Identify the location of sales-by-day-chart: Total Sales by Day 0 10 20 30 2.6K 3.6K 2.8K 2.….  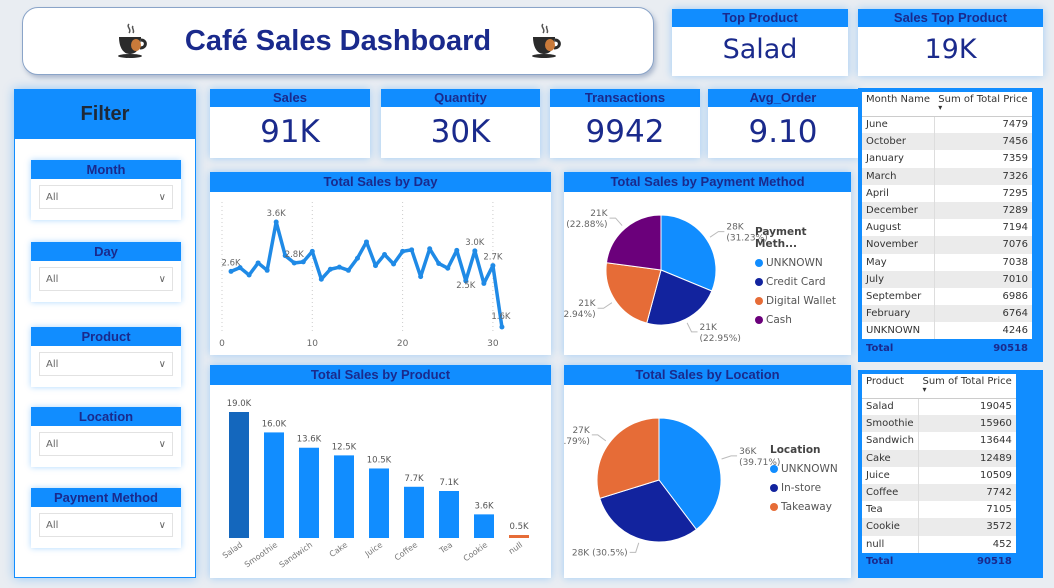
(380, 263).